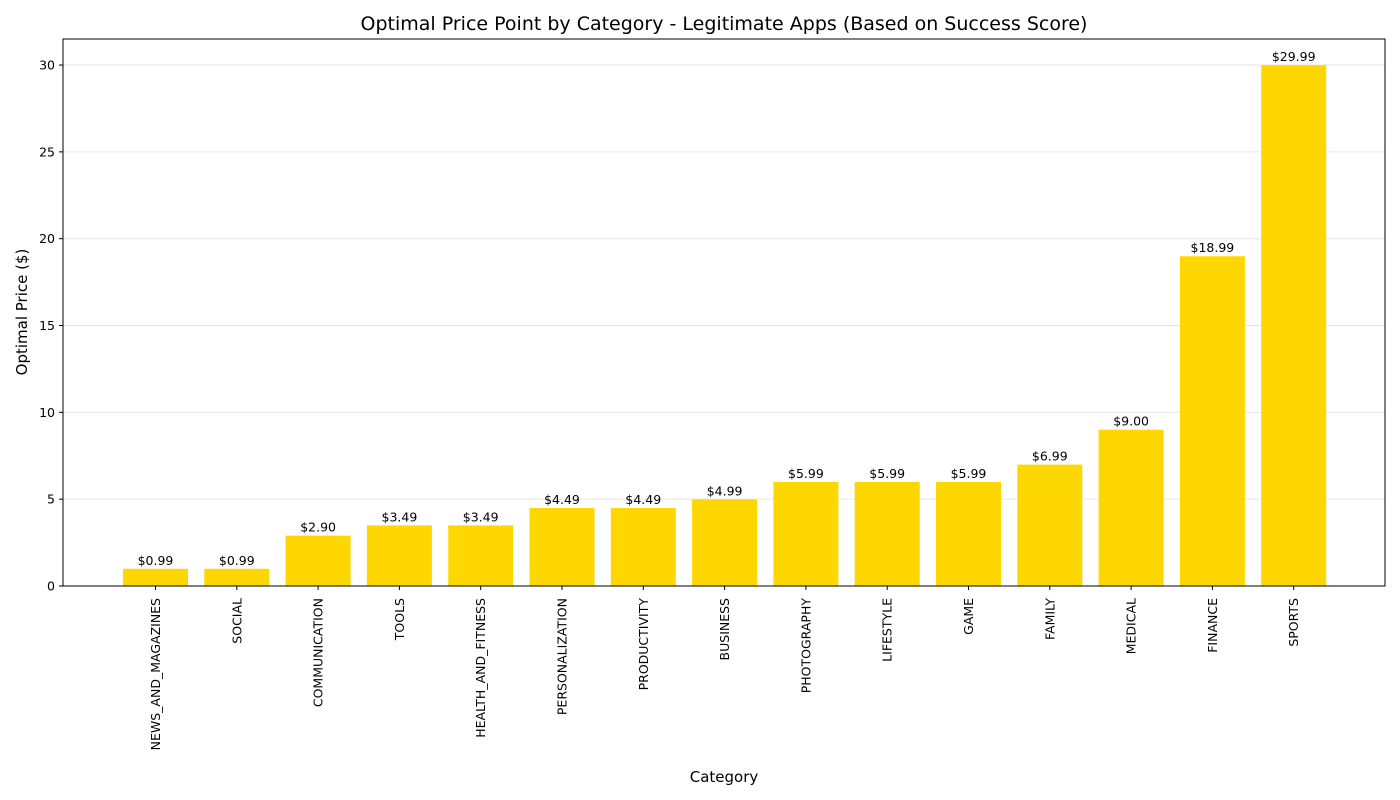 The image size is (1400, 800). What do you see at coordinates (155, 674) in the screenshot?
I see `x-tick-label: NEWS_AND_MAGAZINES` at bounding box center [155, 674].